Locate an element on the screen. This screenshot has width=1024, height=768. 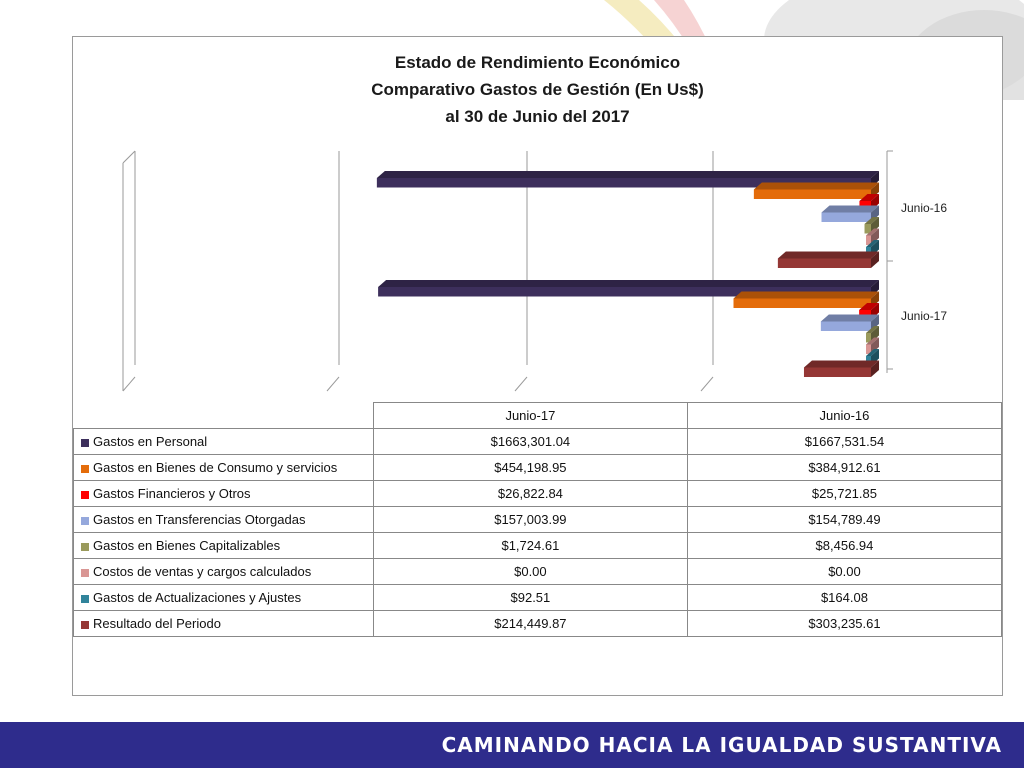
data-table-header-junio-16: Junio-16 is located at coordinates (844, 415).